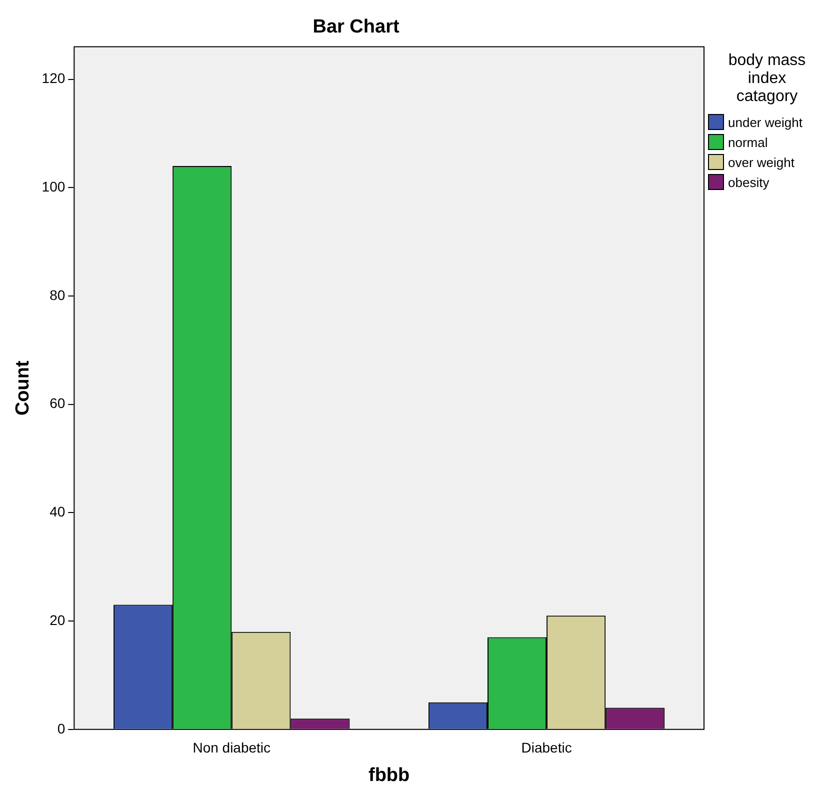 This screenshot has width=839, height=799. Describe the element at coordinates (356, 27) in the screenshot. I see `chart-title: Bar Chart` at that location.